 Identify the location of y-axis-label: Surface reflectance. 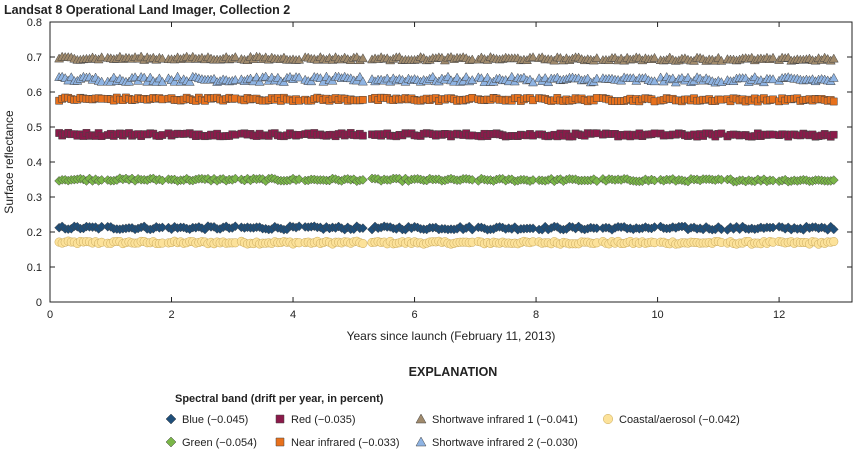
(9, 162).